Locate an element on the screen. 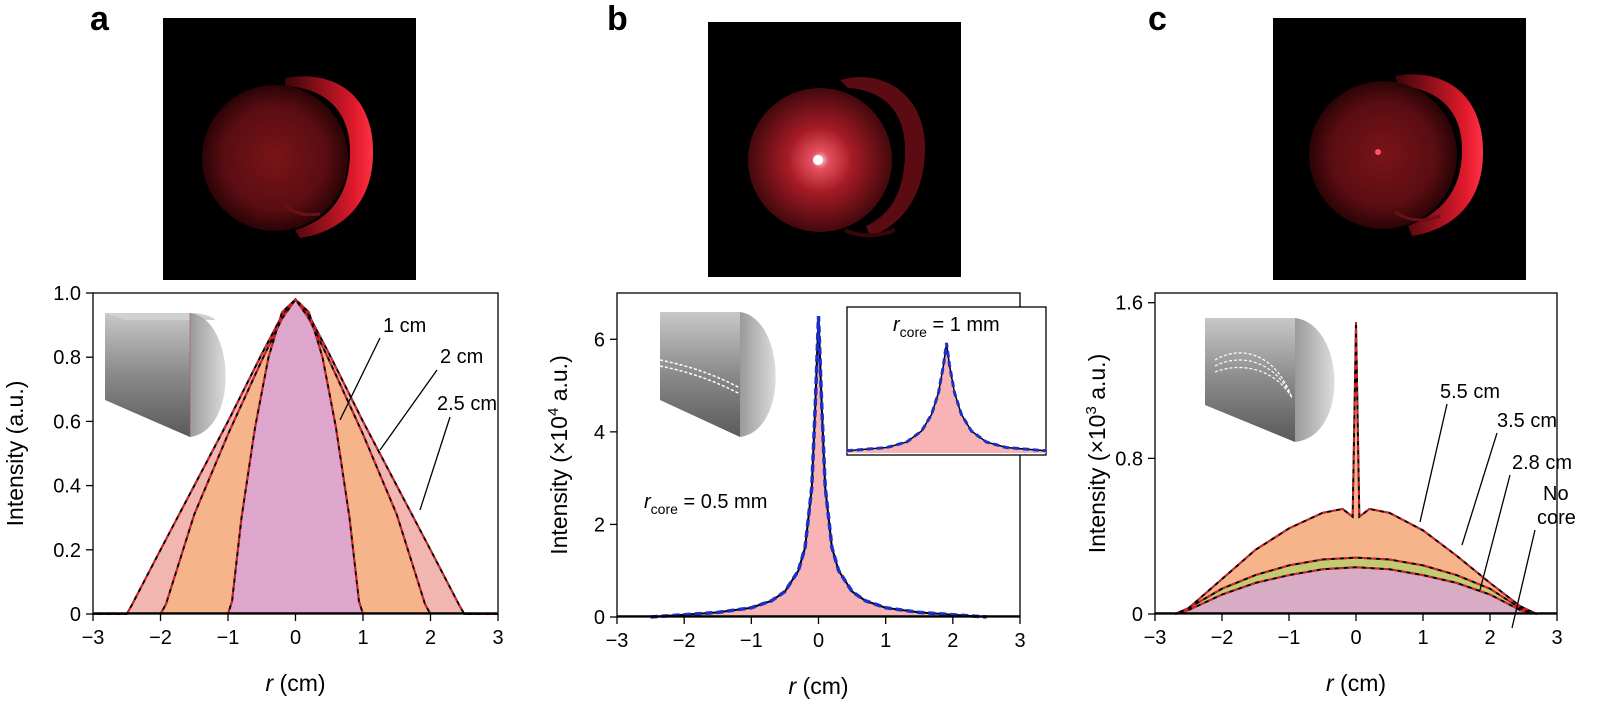 The height and width of the screenshot is (710, 1614). panel-letter-c: c is located at coordinates (1157, 19).